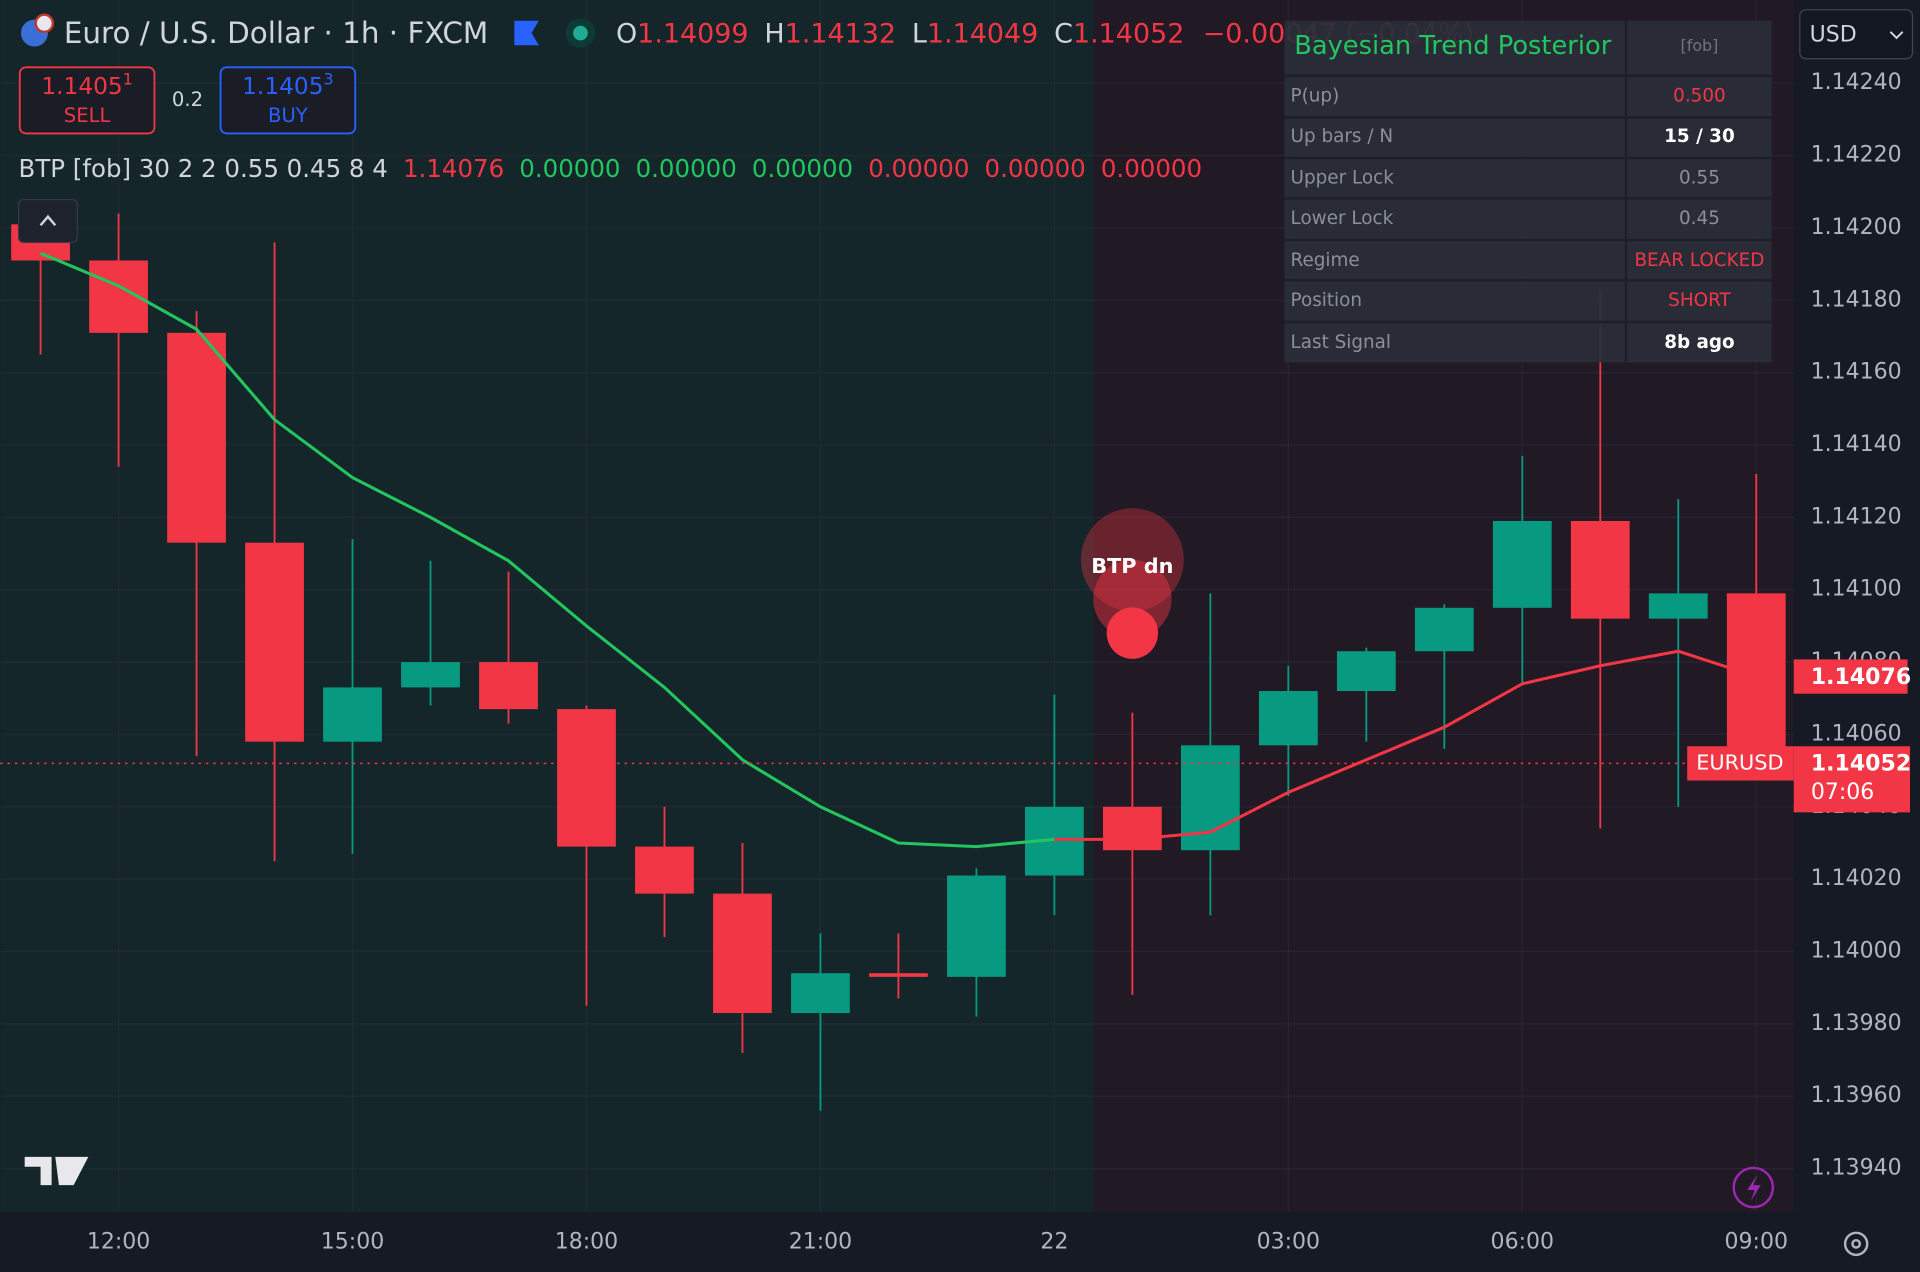 Image resolution: width=1920 pixels, height=1272 pixels. Describe the element at coordinates (288, 100) in the screenshot. I see `buy-button` at that location.